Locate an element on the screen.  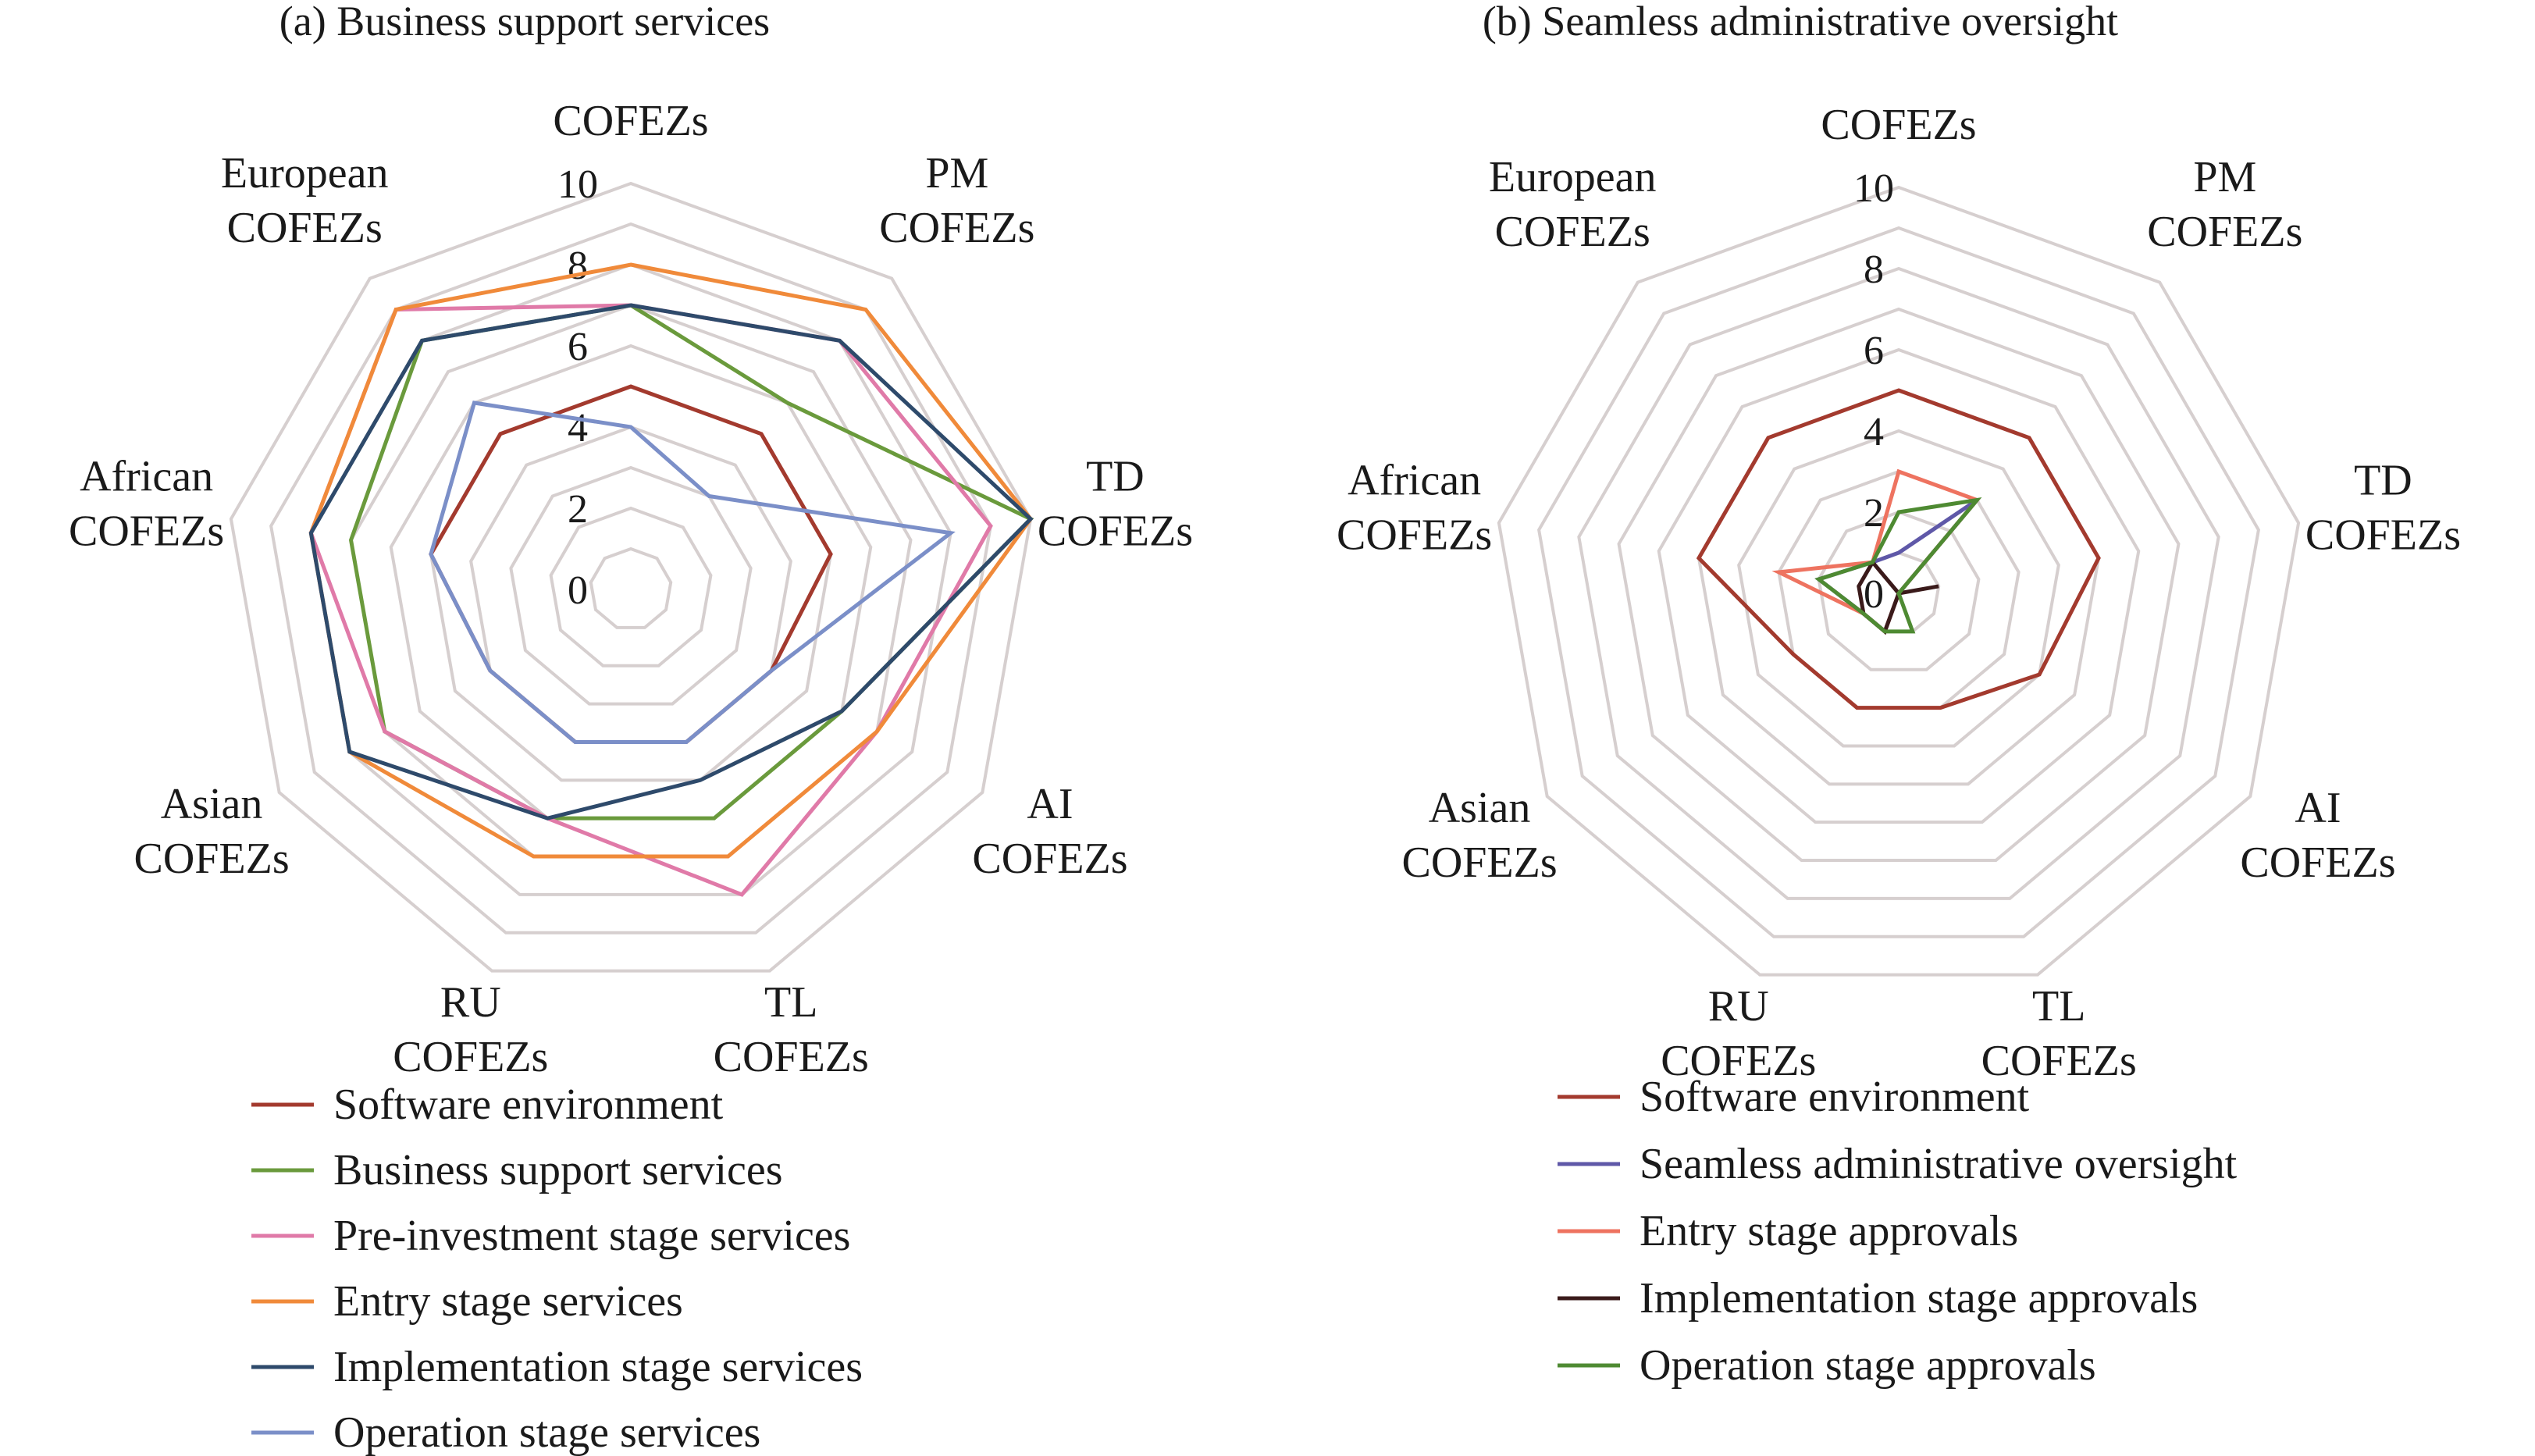
legend-label: Pre-investment stage services is located at coordinates (591, 1236).